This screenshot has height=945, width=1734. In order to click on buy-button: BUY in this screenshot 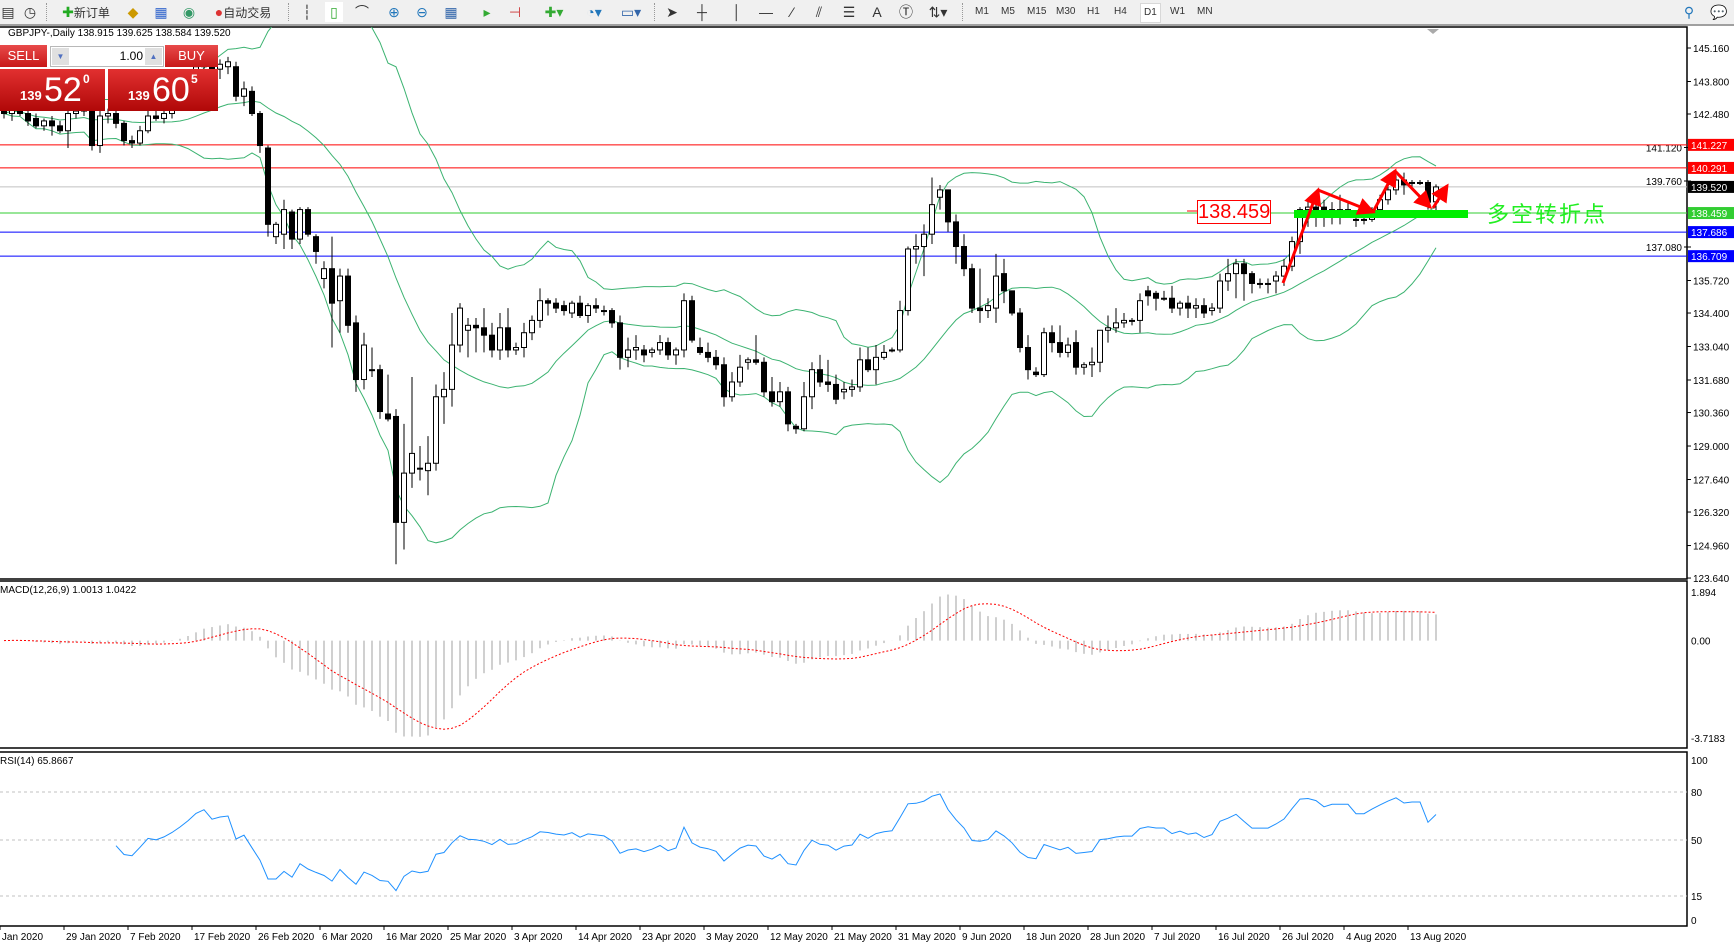, I will do `click(191, 56)`.